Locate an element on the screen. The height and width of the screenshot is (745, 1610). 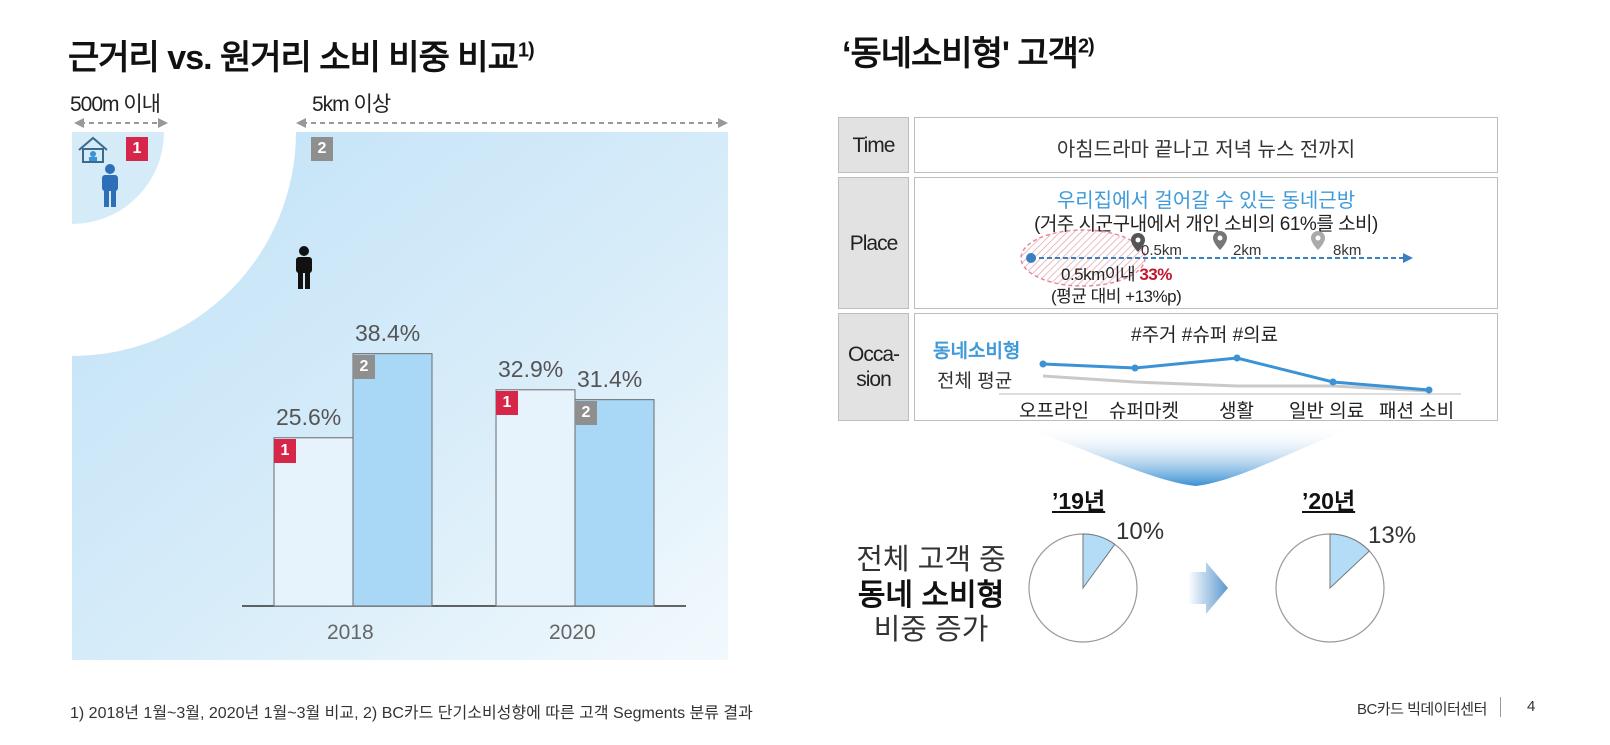
house-icon is located at coordinates (93, 149).